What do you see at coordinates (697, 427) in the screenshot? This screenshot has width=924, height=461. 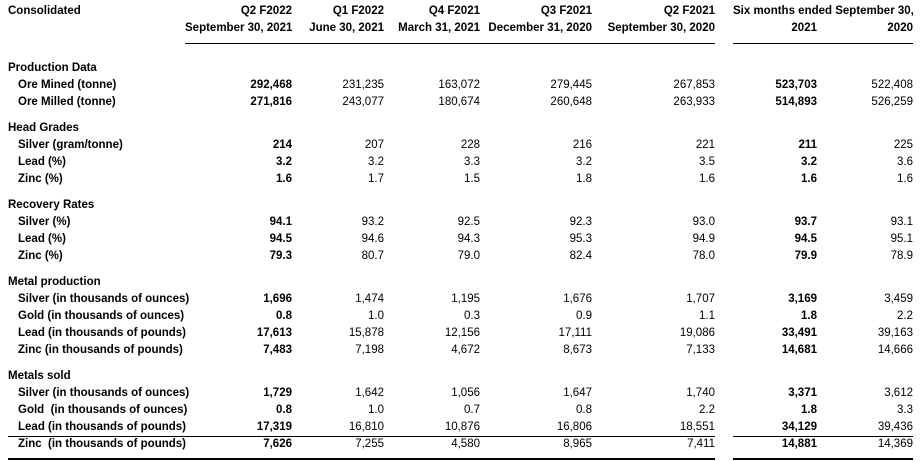 I see `table-cell: 18,551` at bounding box center [697, 427].